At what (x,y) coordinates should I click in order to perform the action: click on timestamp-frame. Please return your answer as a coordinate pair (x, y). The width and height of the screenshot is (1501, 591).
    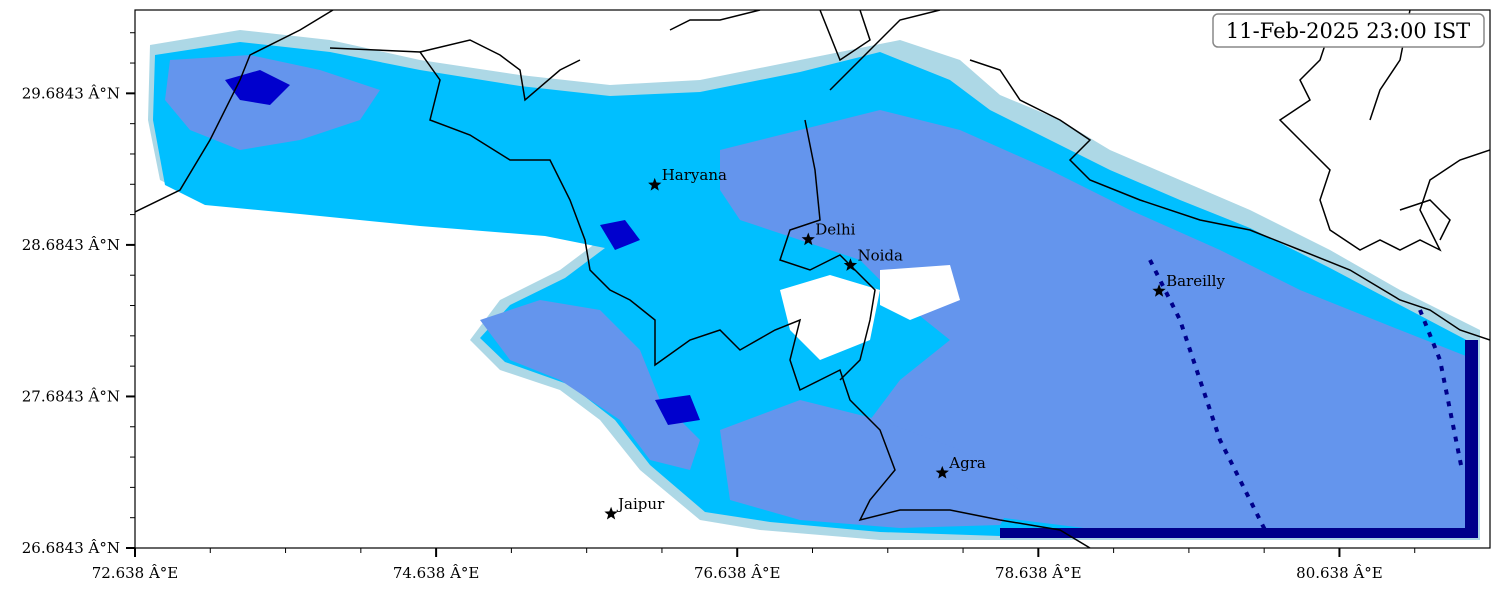
    Looking at the image, I should click on (1348, 30).